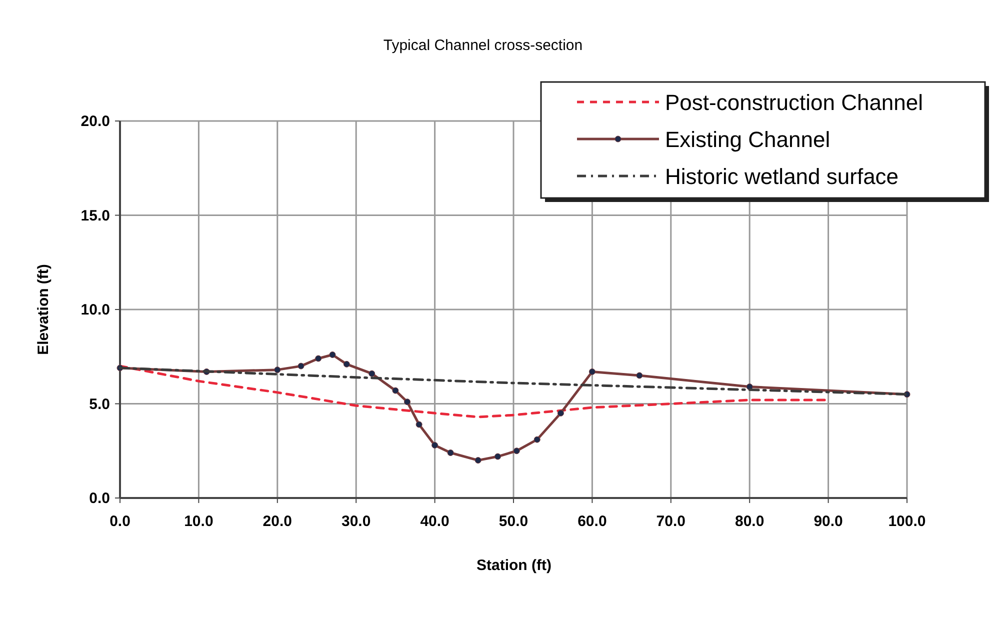  What do you see at coordinates (483, 45) in the screenshot?
I see `chart-title: Typical Channel cross-section` at bounding box center [483, 45].